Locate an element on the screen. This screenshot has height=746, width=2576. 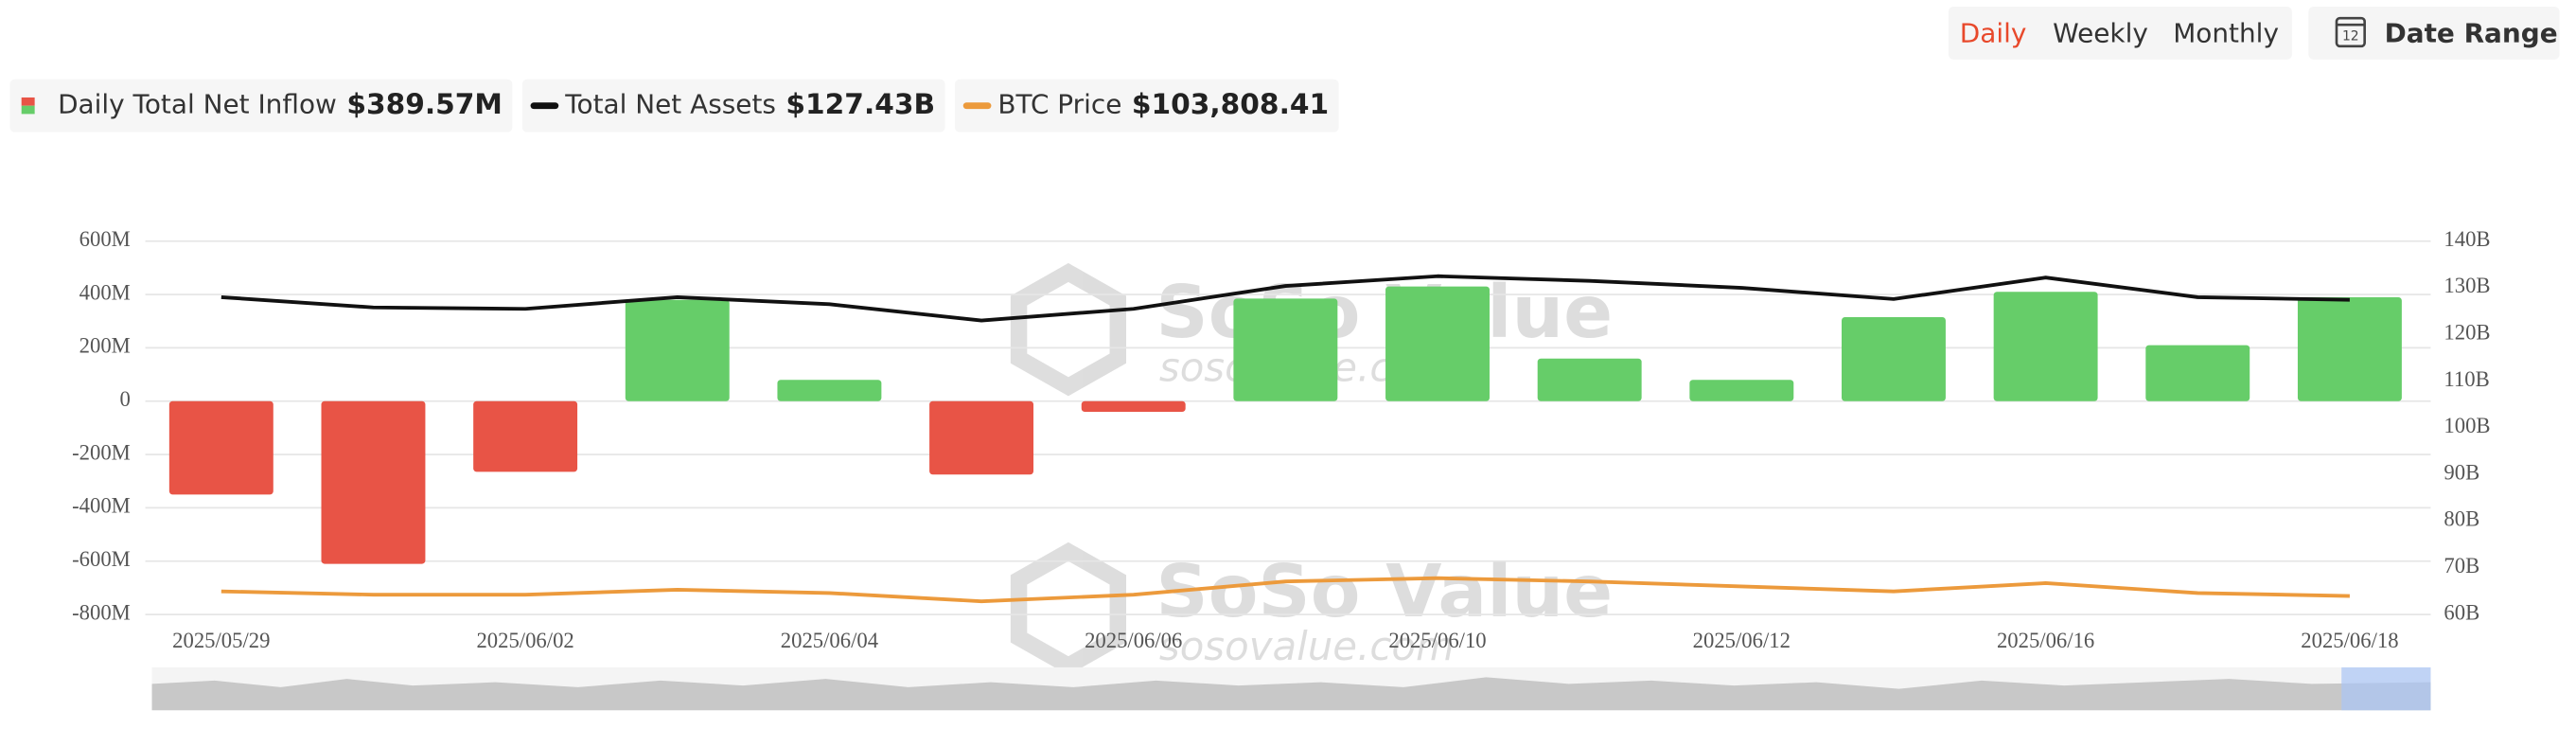
legend-item: Total Net Assets $127.43B is located at coordinates (733, 106).